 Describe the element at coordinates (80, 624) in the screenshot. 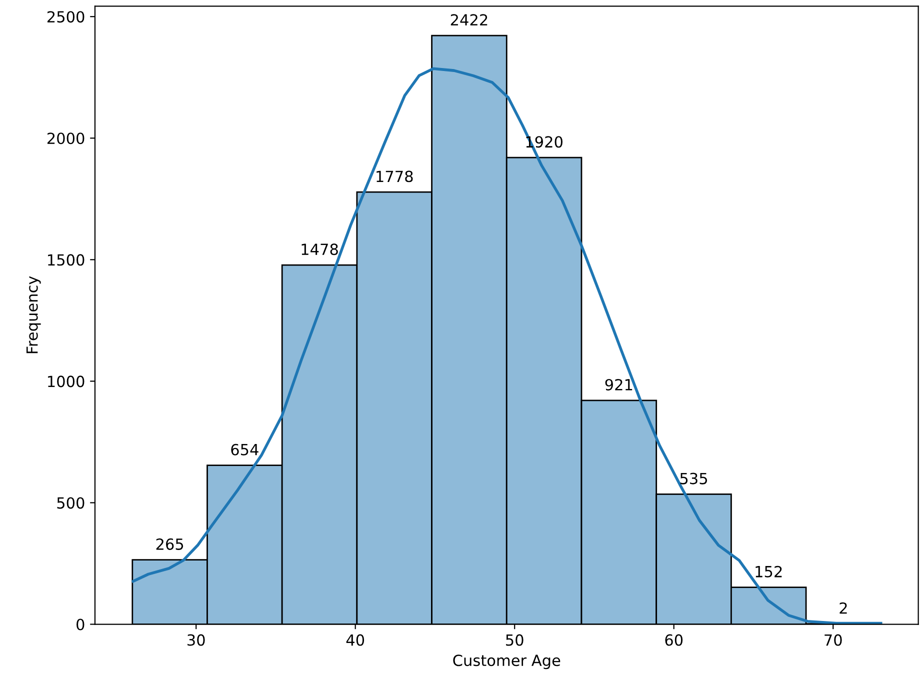

I see `y-tick-label: 0` at that location.